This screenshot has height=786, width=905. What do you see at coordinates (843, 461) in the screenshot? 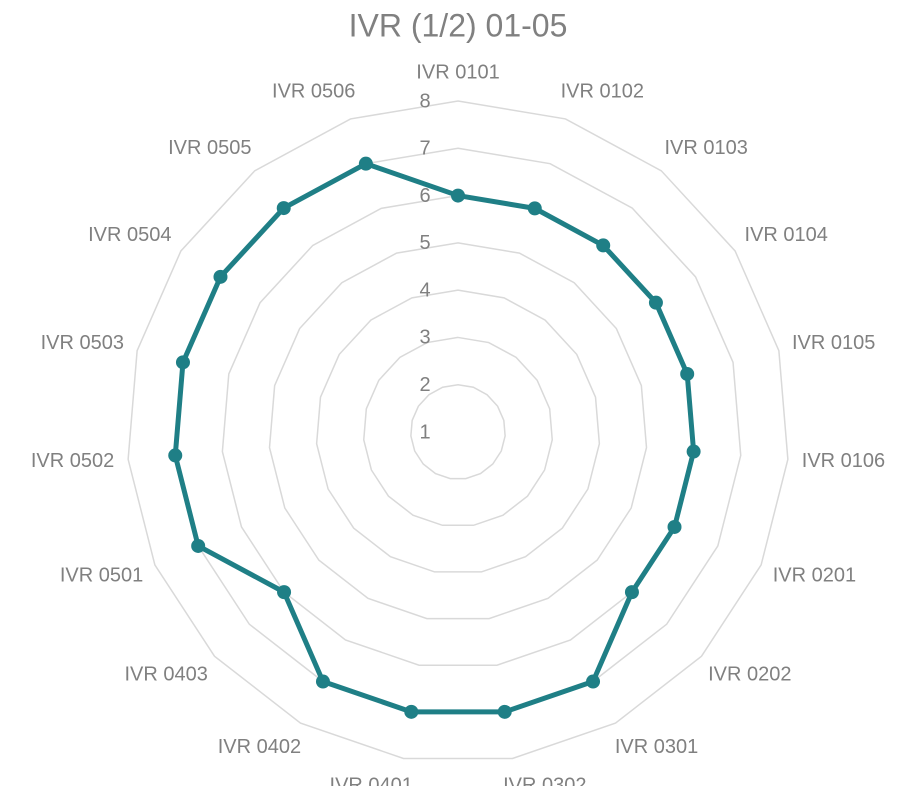
I see `category-label: IVR 0106` at bounding box center [843, 461].